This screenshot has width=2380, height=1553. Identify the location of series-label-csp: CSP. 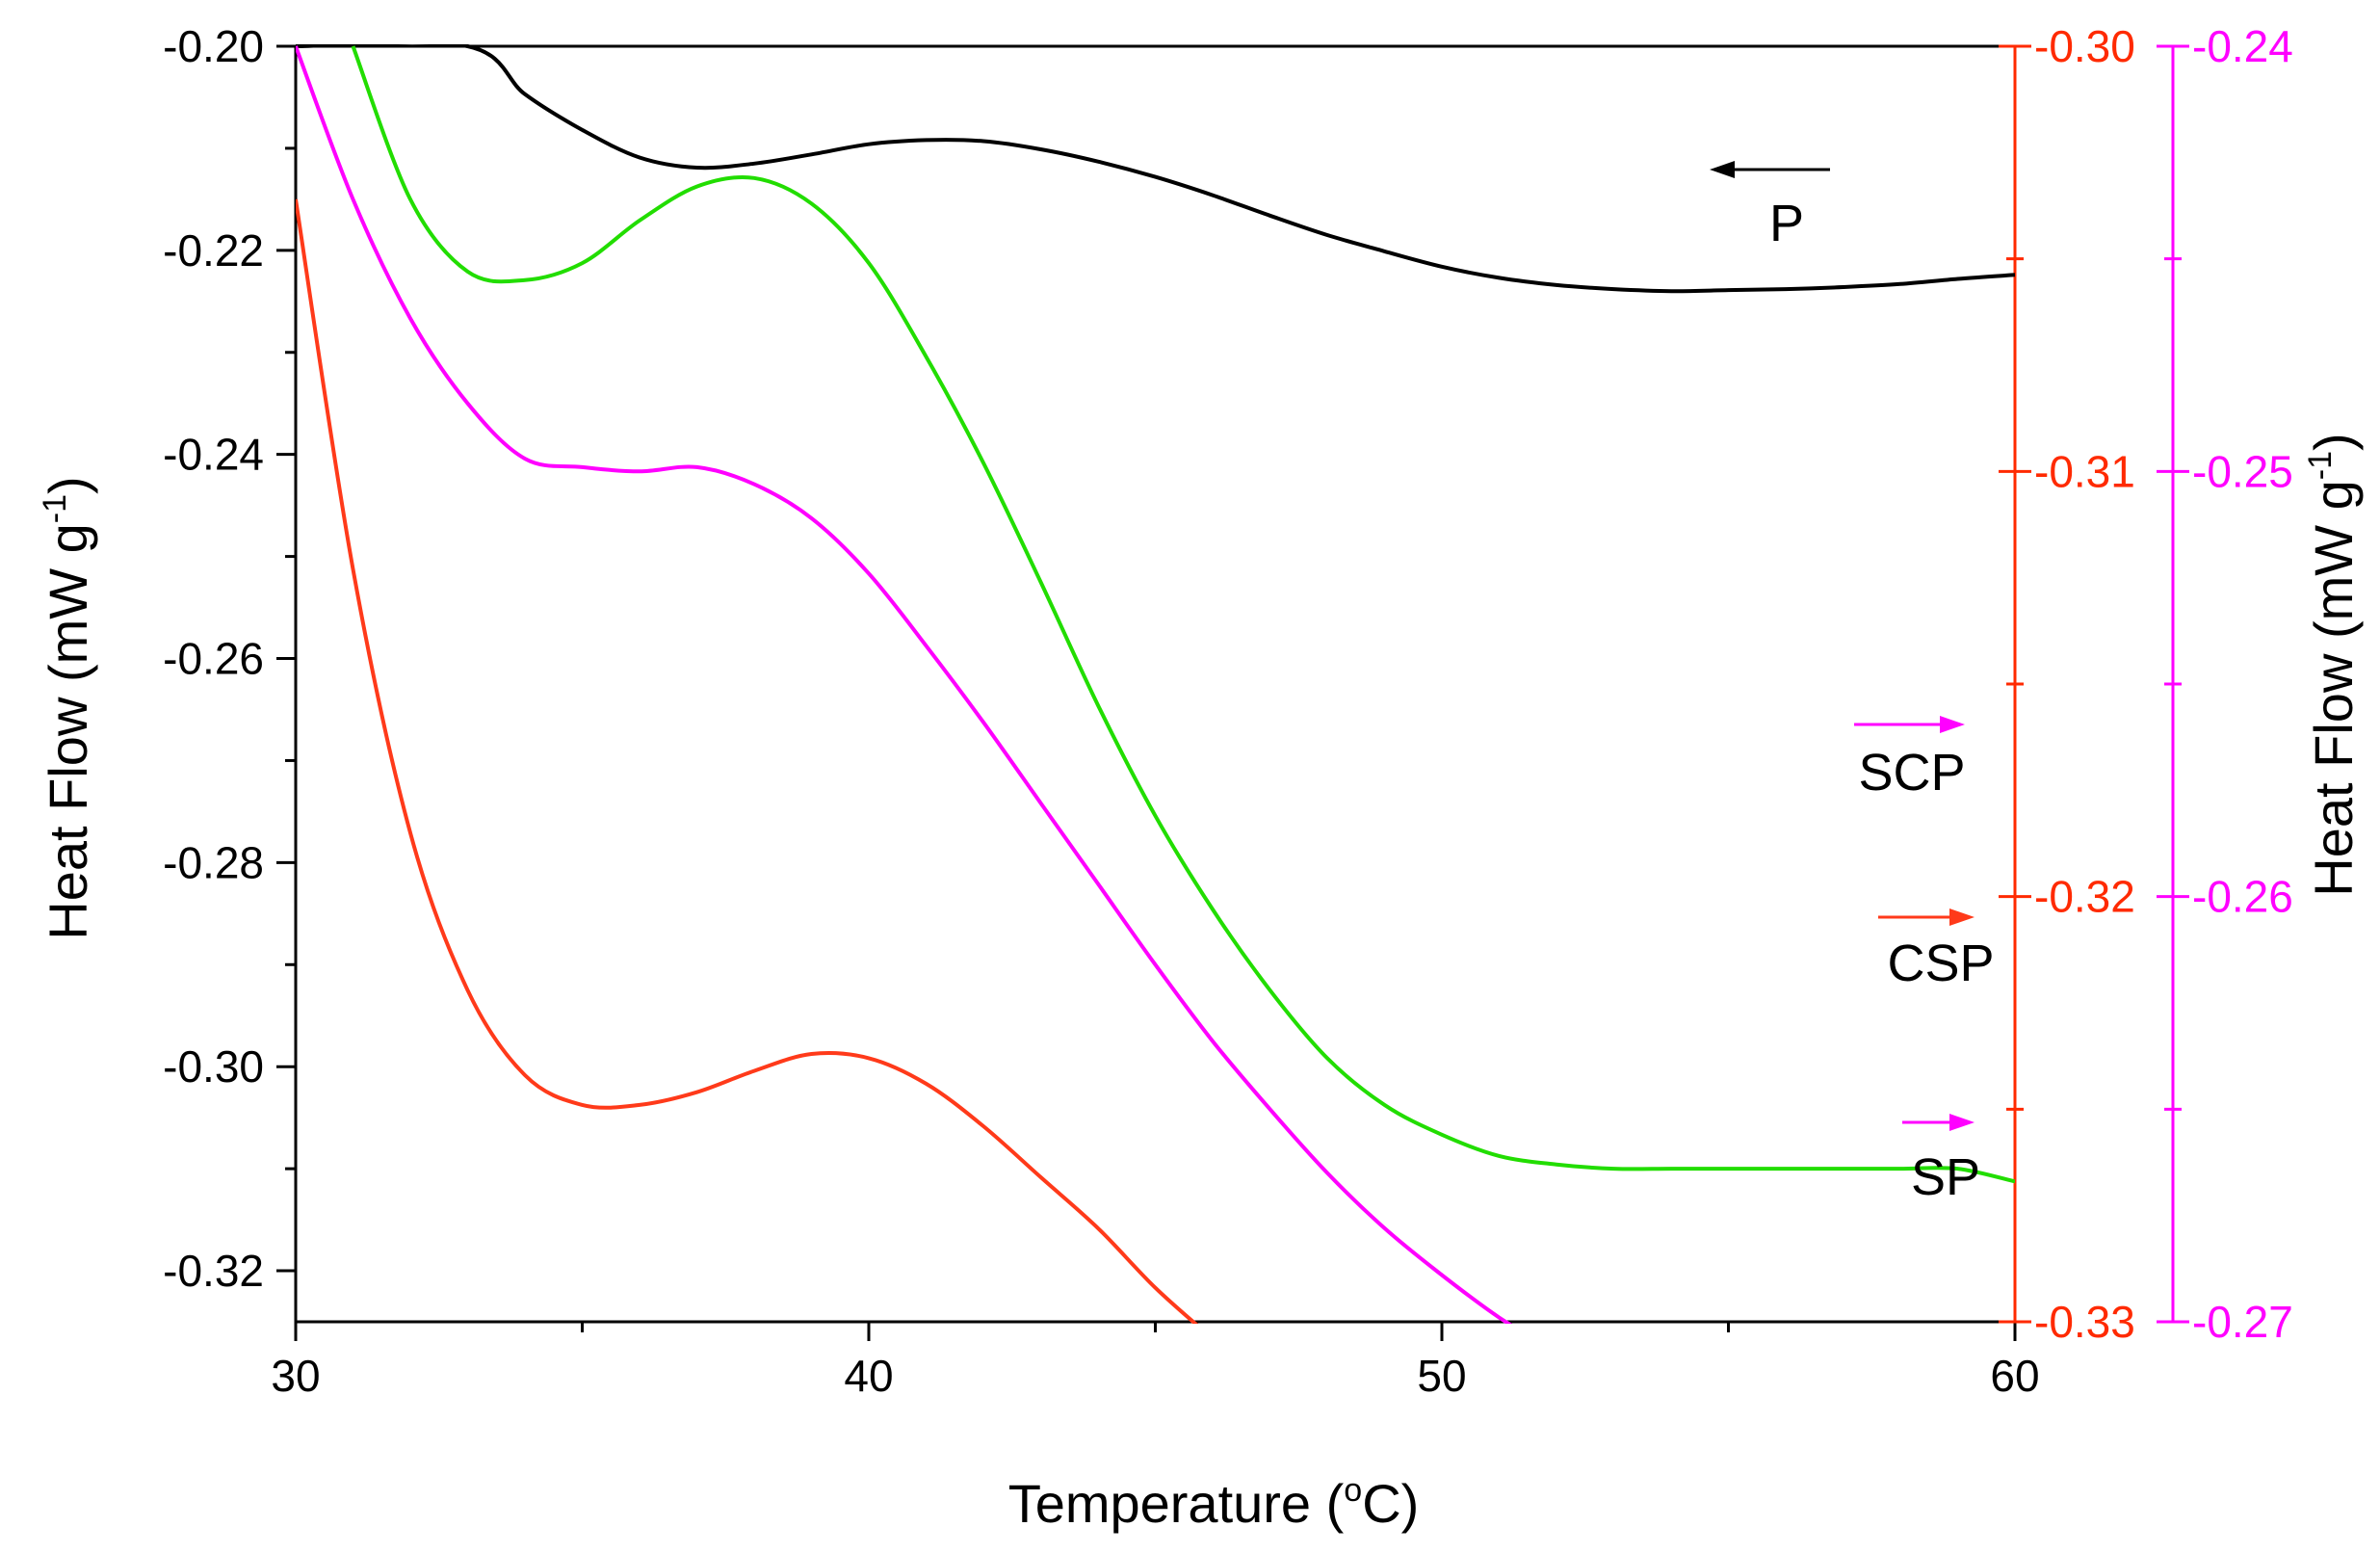
(1941, 963).